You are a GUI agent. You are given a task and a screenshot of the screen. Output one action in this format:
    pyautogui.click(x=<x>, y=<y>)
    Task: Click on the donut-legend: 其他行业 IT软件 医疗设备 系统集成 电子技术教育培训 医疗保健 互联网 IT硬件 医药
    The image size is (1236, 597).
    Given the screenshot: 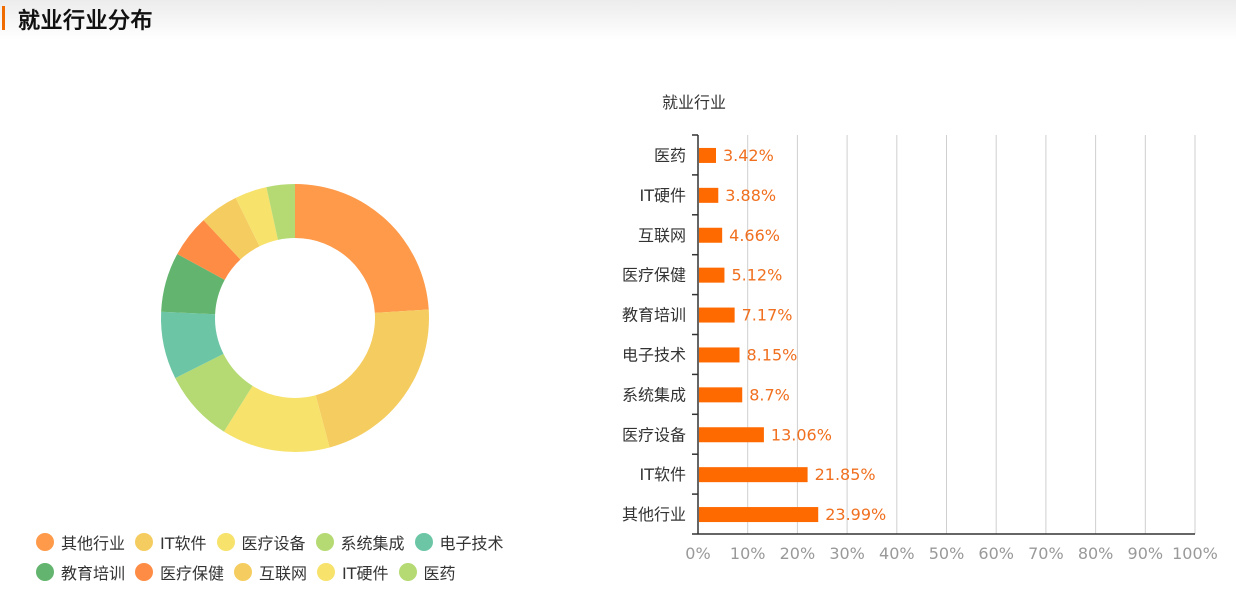 What is the action you would take?
    pyautogui.click(x=316, y=557)
    